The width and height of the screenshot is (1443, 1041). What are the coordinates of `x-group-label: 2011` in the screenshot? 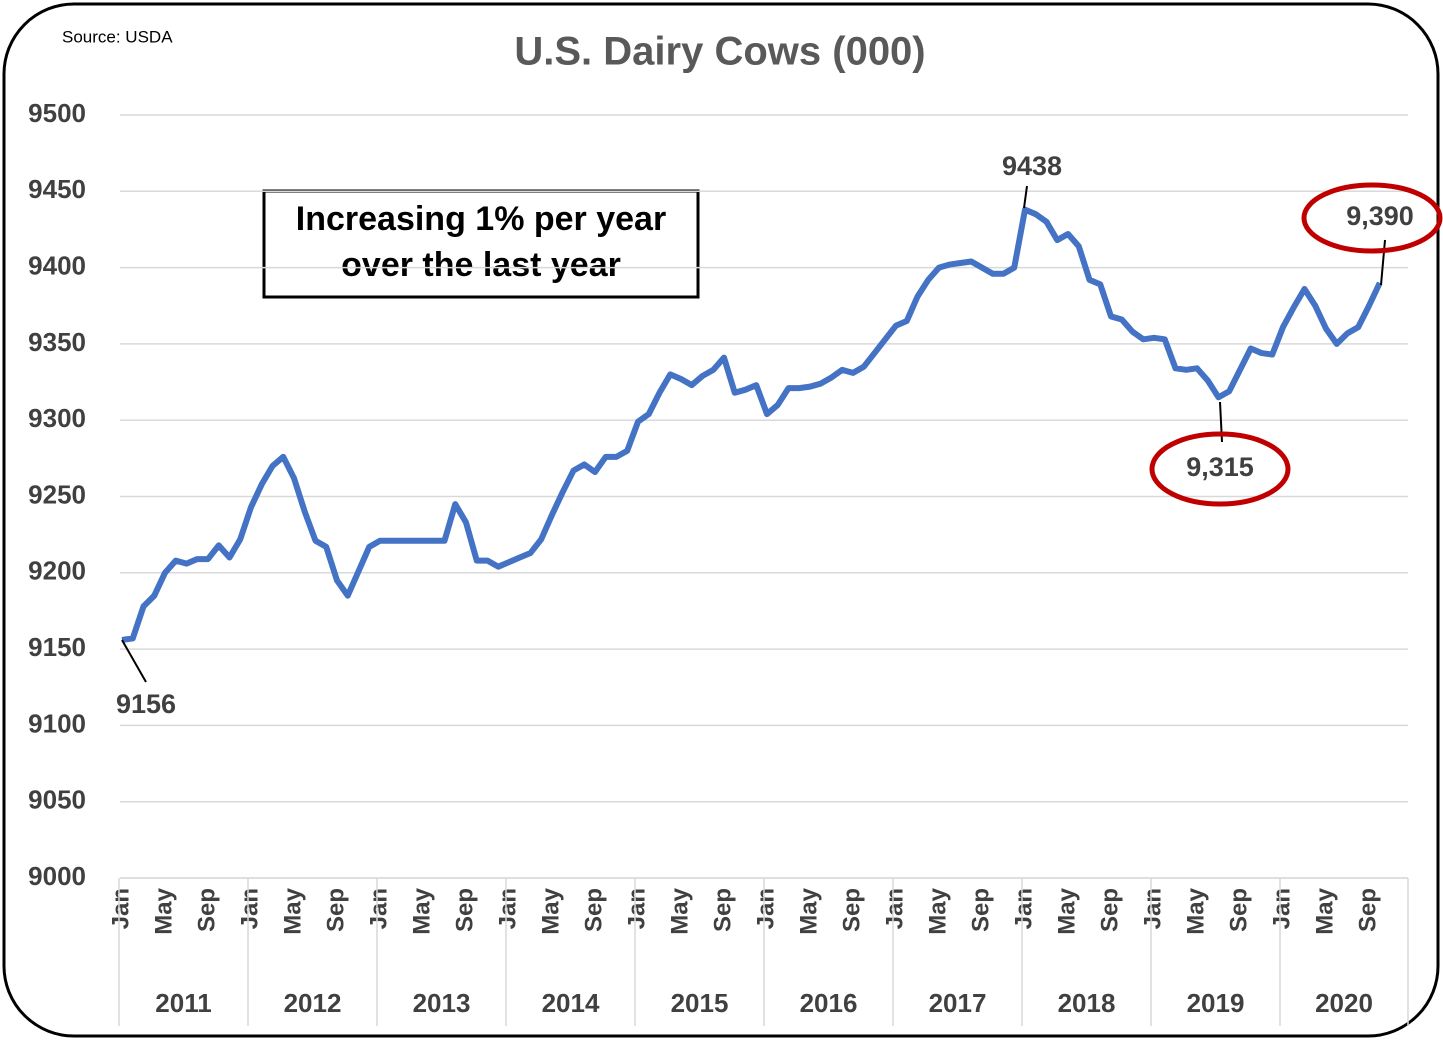 It's located at (183, 1003).